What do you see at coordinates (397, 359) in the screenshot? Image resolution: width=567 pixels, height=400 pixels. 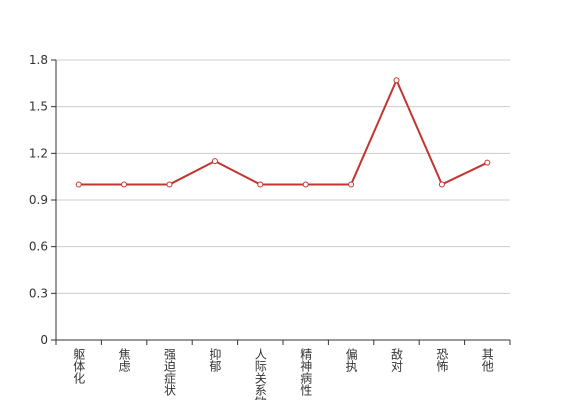 I see `x-tick-label: 敌对` at bounding box center [397, 359].